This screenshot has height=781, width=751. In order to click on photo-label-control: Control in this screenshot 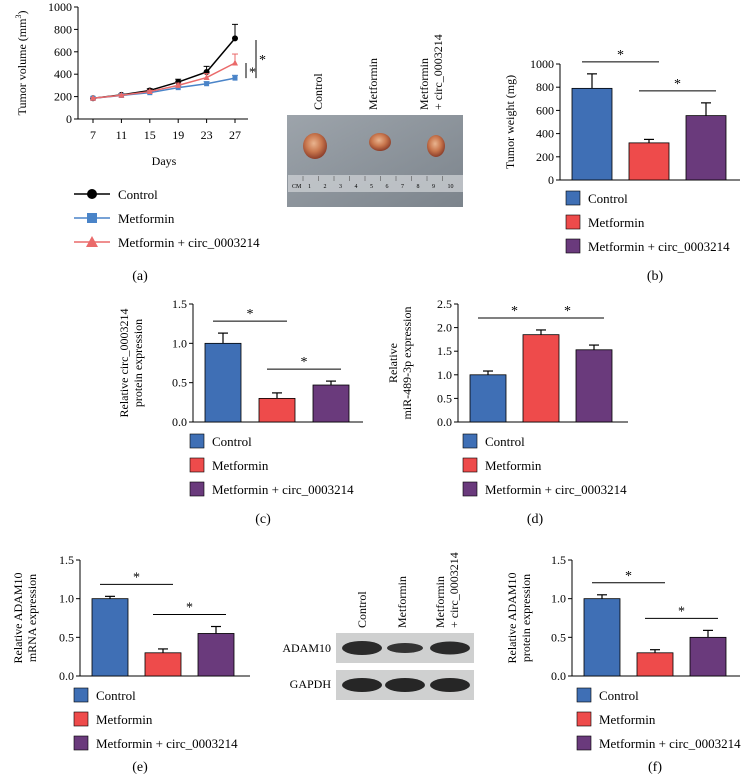, I will do `click(318, 91)`.